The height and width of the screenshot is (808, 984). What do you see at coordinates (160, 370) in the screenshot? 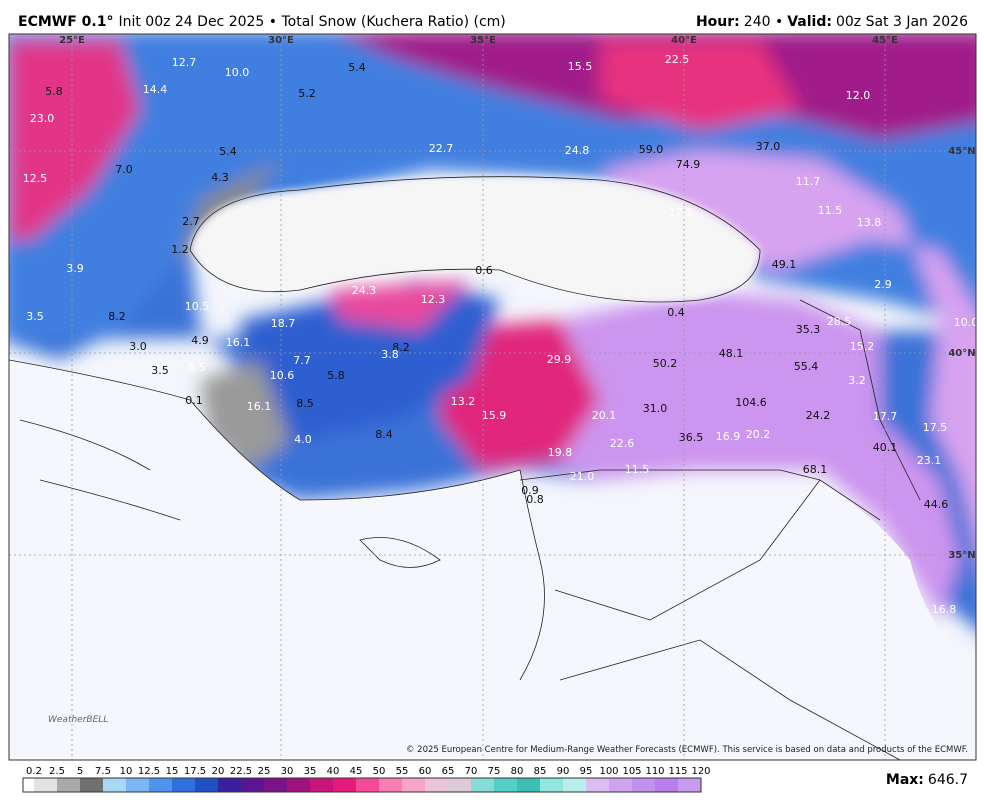
I see `snow-value-label: 3.5` at bounding box center [160, 370].